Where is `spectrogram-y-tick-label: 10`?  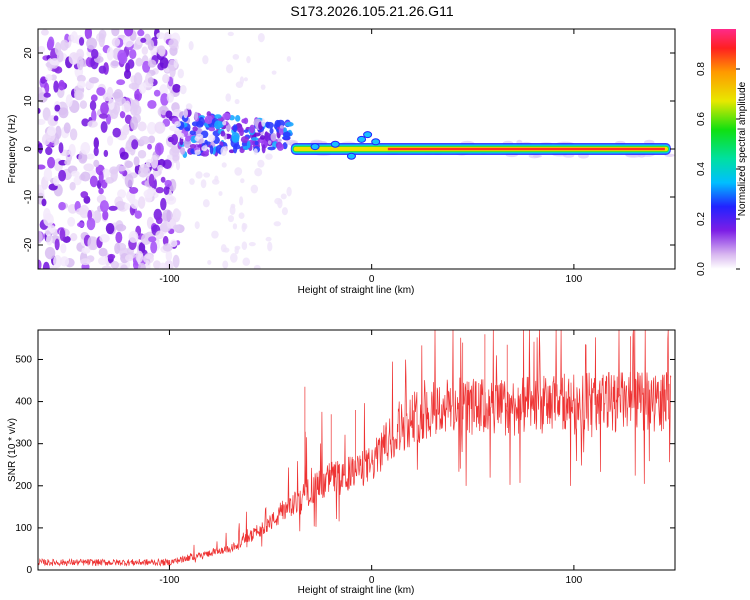
spectrogram-y-tick-label: 10 is located at coordinates (28, 101).